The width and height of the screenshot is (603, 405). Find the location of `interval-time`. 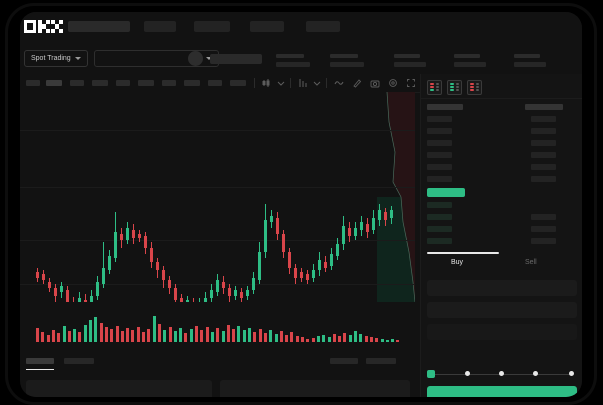

interval-time is located at coordinates (238, 83).